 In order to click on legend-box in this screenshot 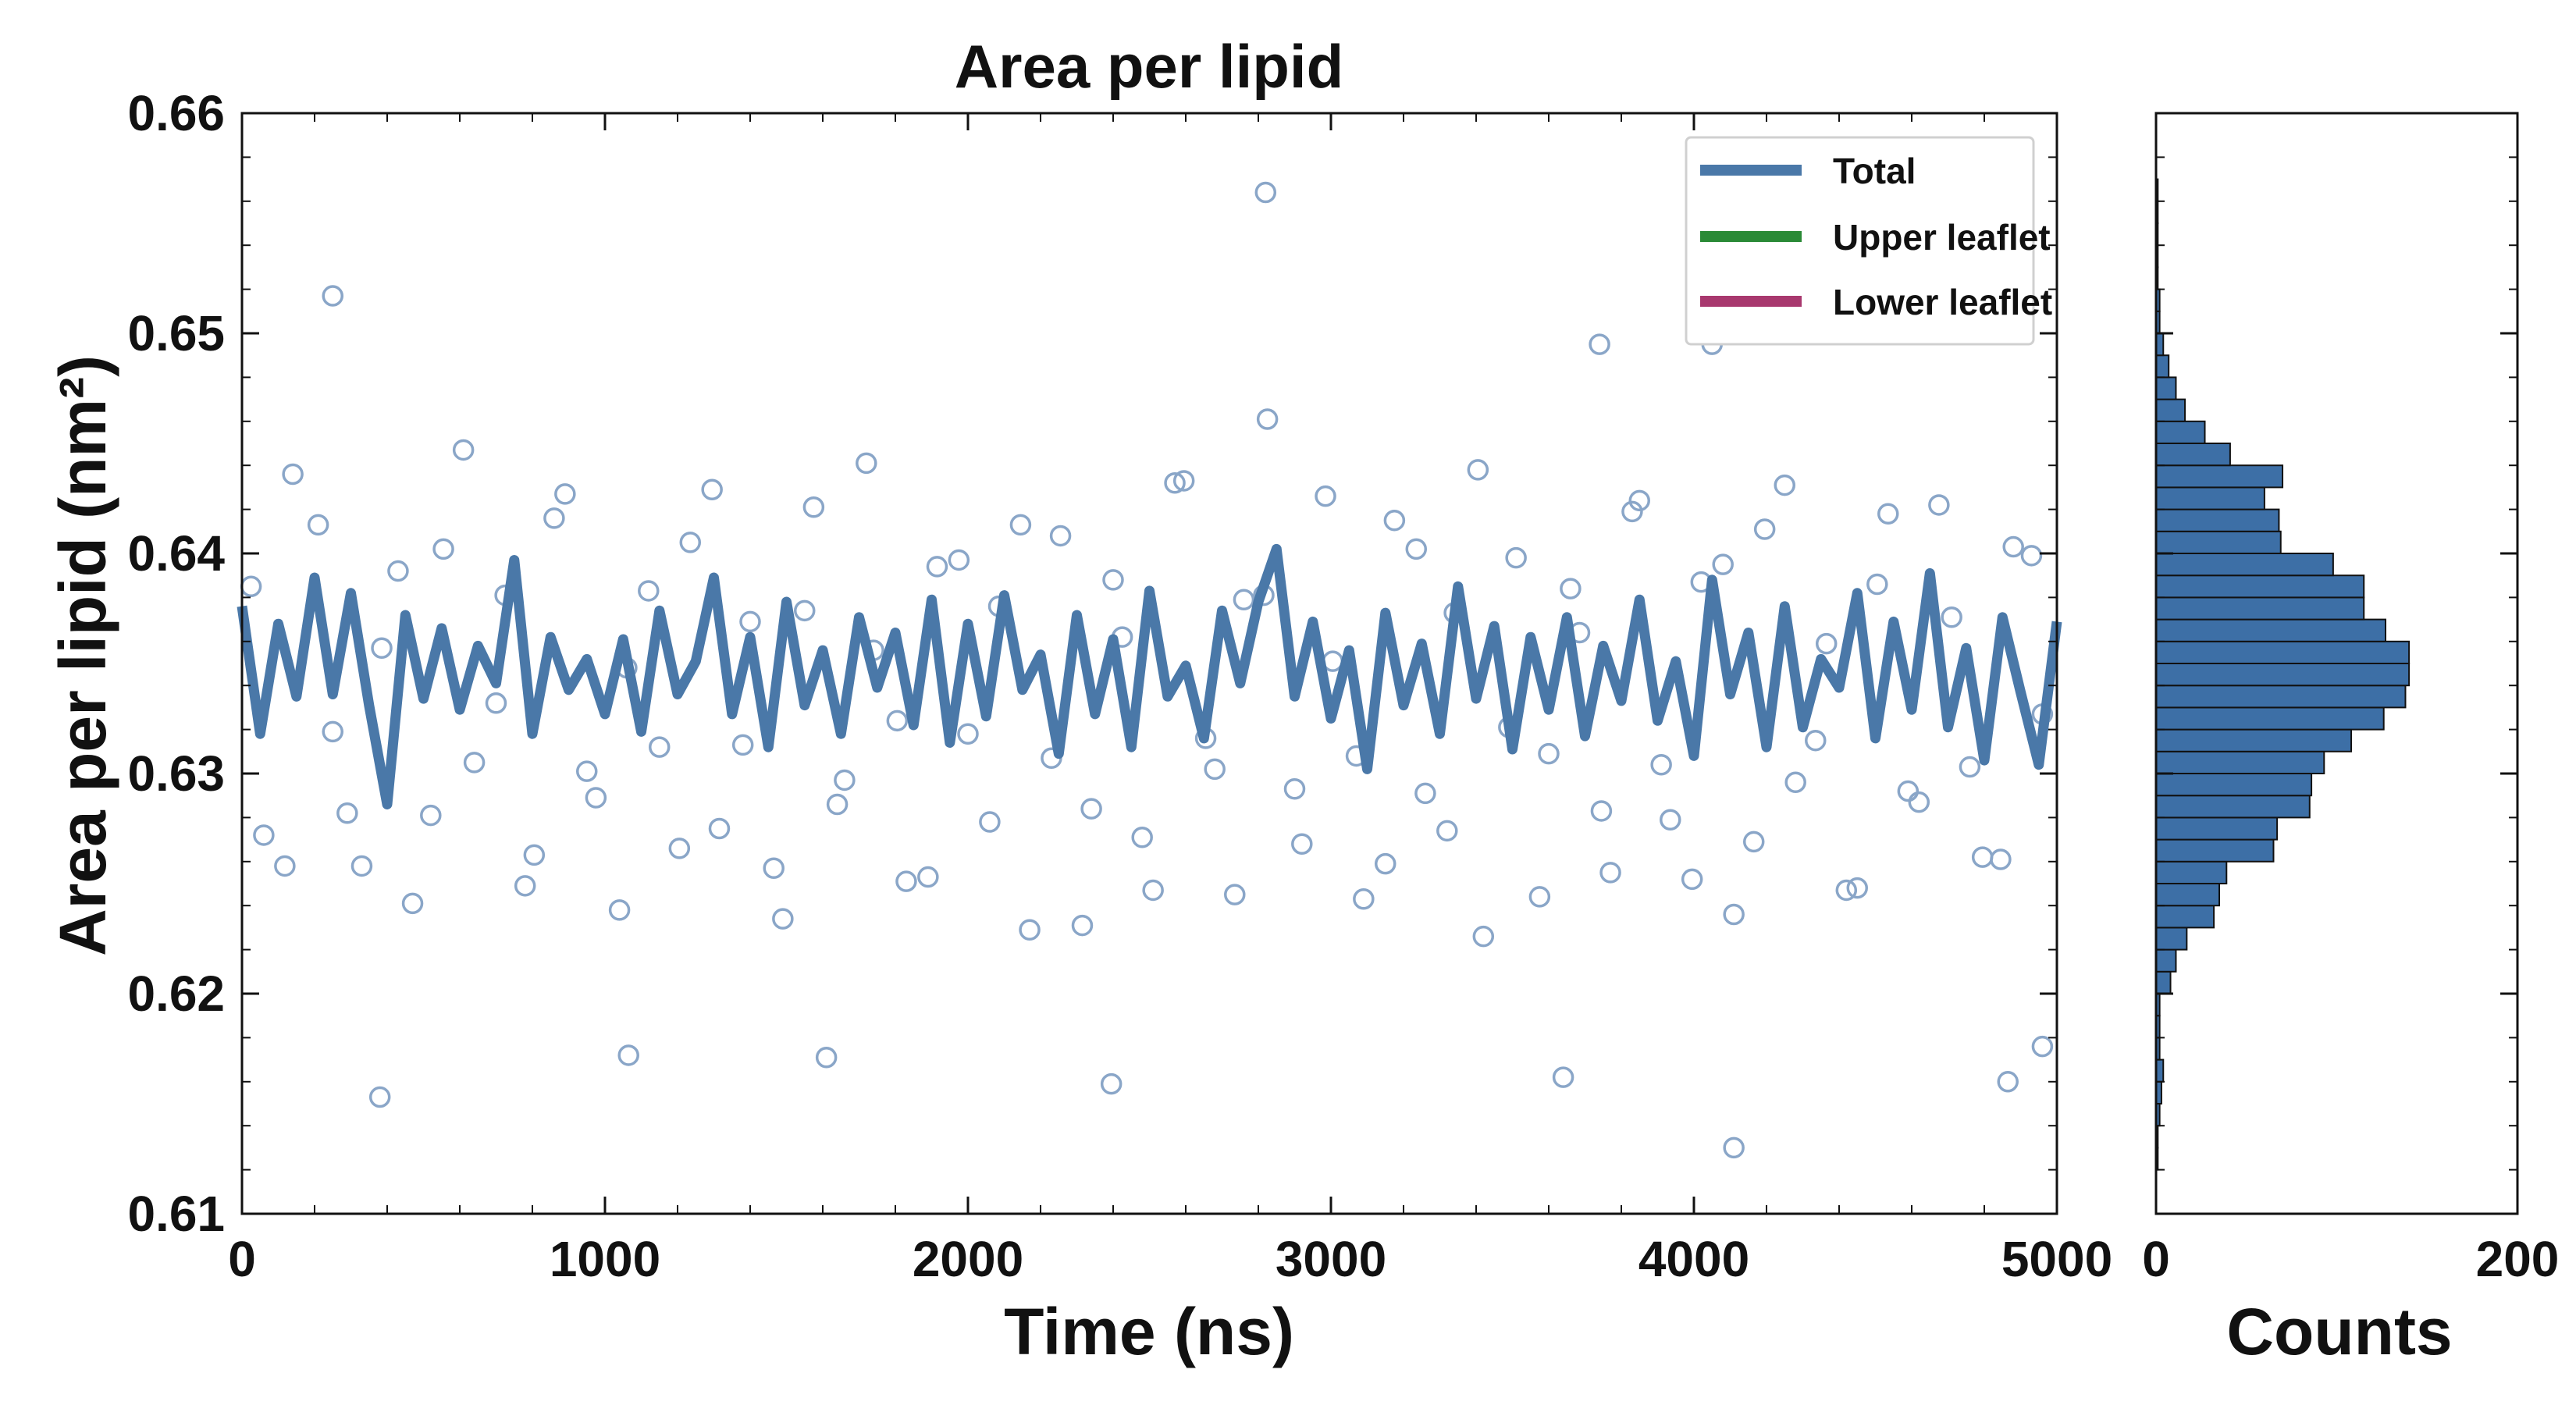, I will do `click(1860, 241)`.